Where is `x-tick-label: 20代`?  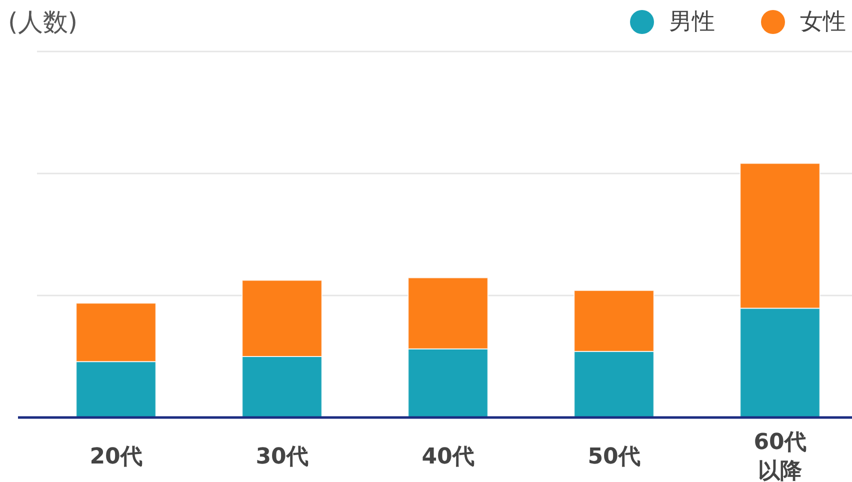
x-tick-label: 20代 is located at coordinates (116, 457).